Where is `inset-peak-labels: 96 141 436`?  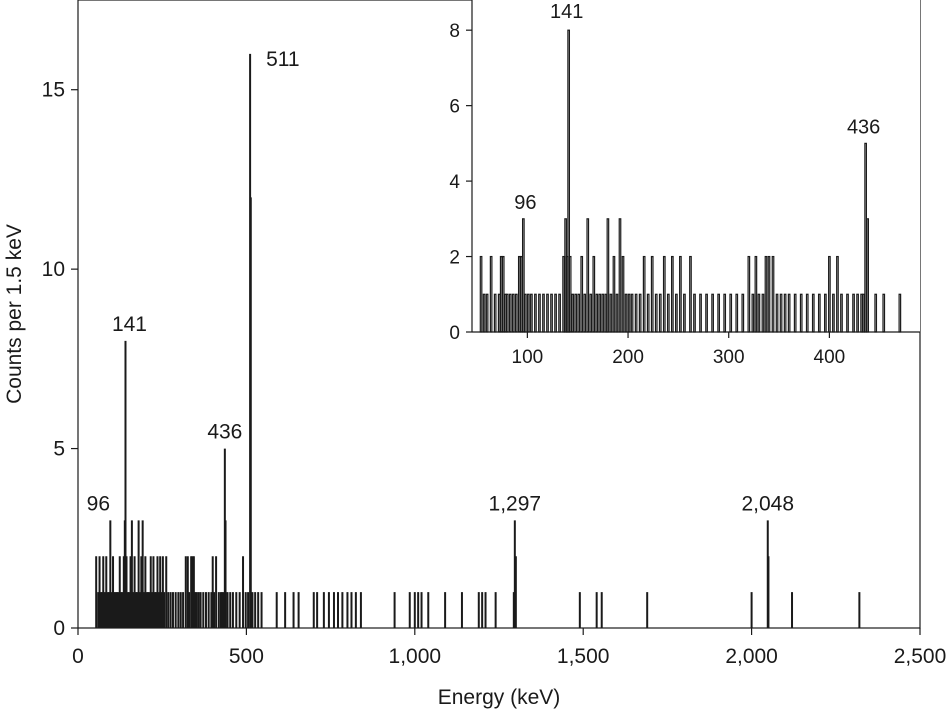
inset-peak-labels: 96 141 436 is located at coordinates (697, 107).